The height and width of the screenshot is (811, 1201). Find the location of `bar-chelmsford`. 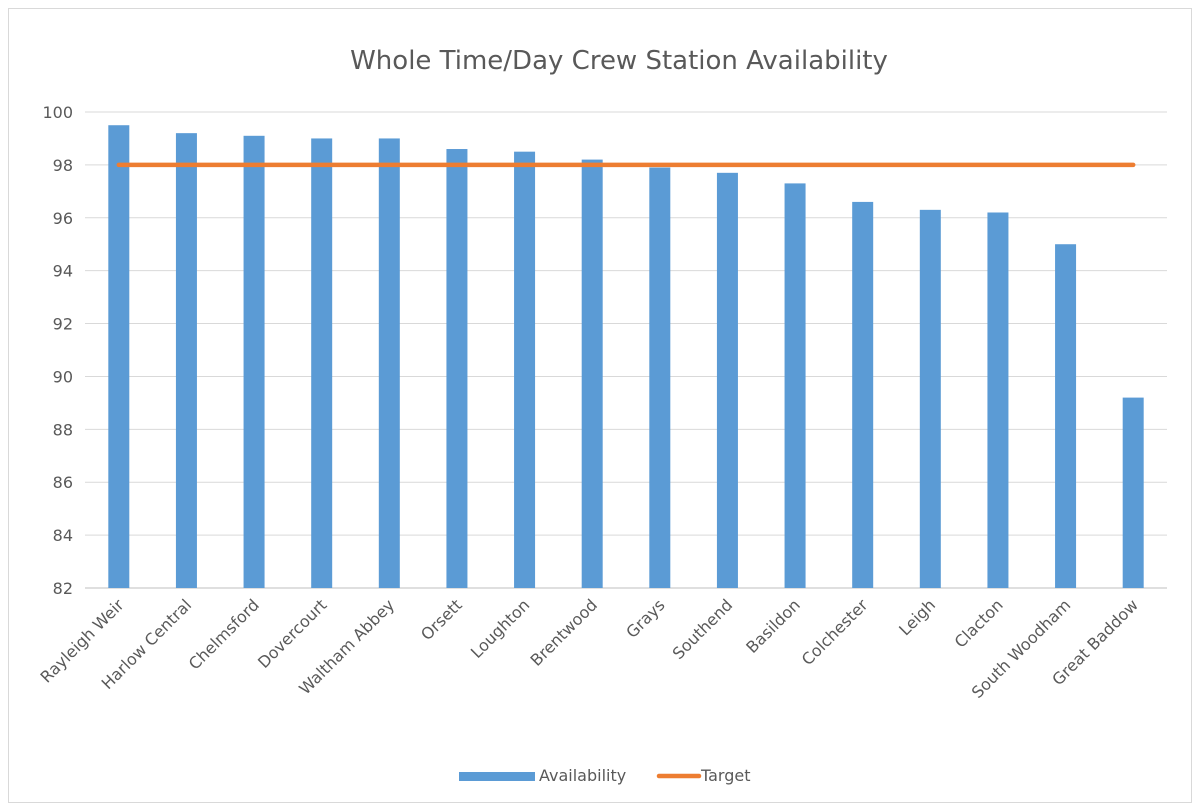

bar-chelmsford is located at coordinates (254, 362).